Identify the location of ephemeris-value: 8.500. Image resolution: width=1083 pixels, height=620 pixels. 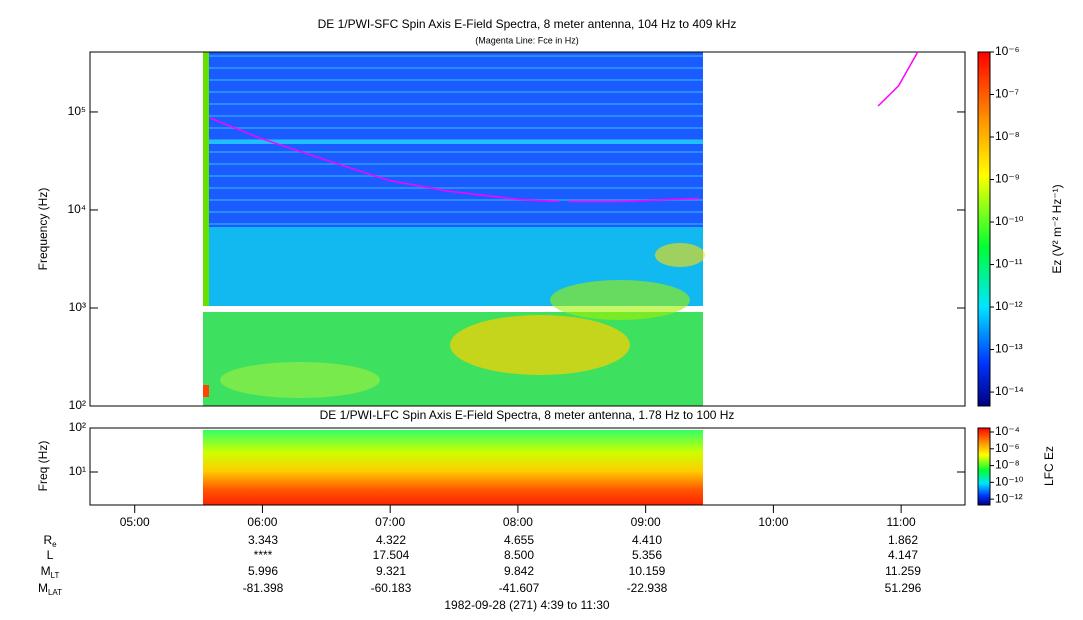
(519, 555).